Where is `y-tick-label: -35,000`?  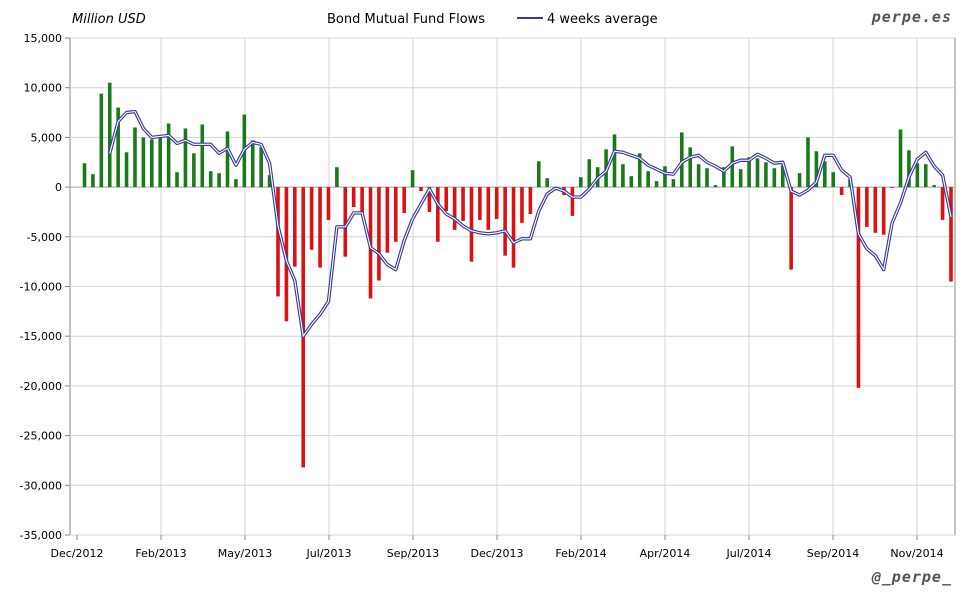
y-tick-label: -35,000 is located at coordinates (41, 535).